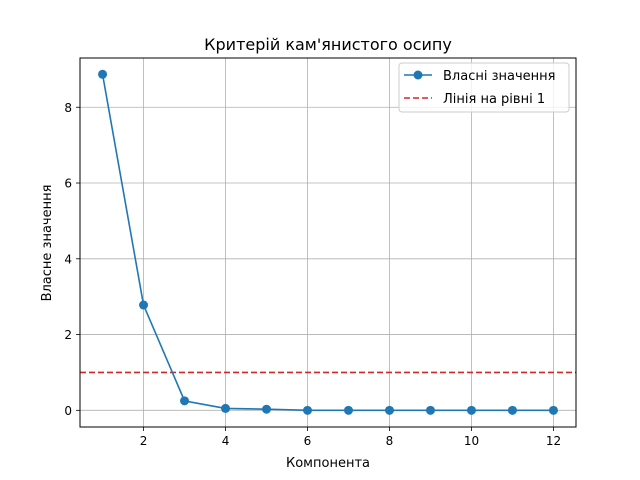 The width and height of the screenshot is (640, 480). What do you see at coordinates (226, 441) in the screenshot?
I see `x-tick-label: 4` at bounding box center [226, 441].